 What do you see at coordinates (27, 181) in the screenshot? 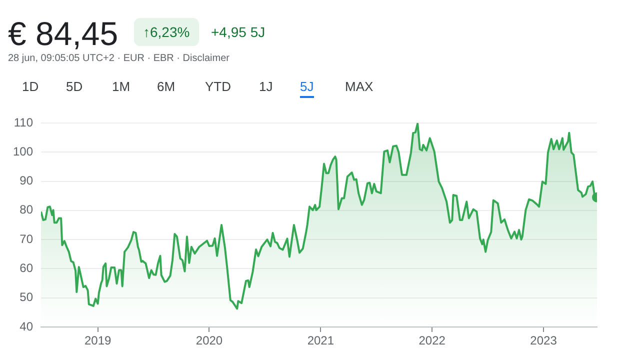
I see `y-tick-label: 90` at bounding box center [27, 181].